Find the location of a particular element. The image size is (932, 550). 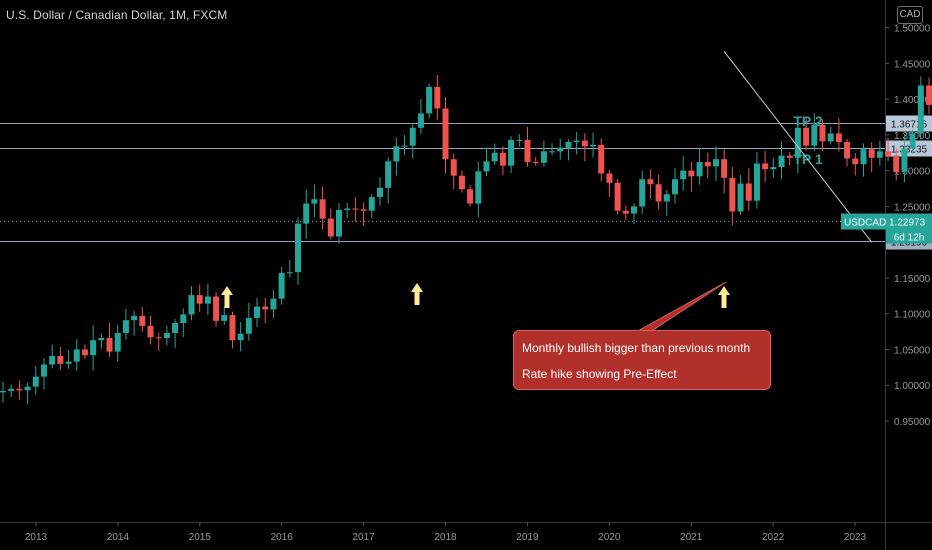

currency-button: CAD is located at coordinates (910, 15).